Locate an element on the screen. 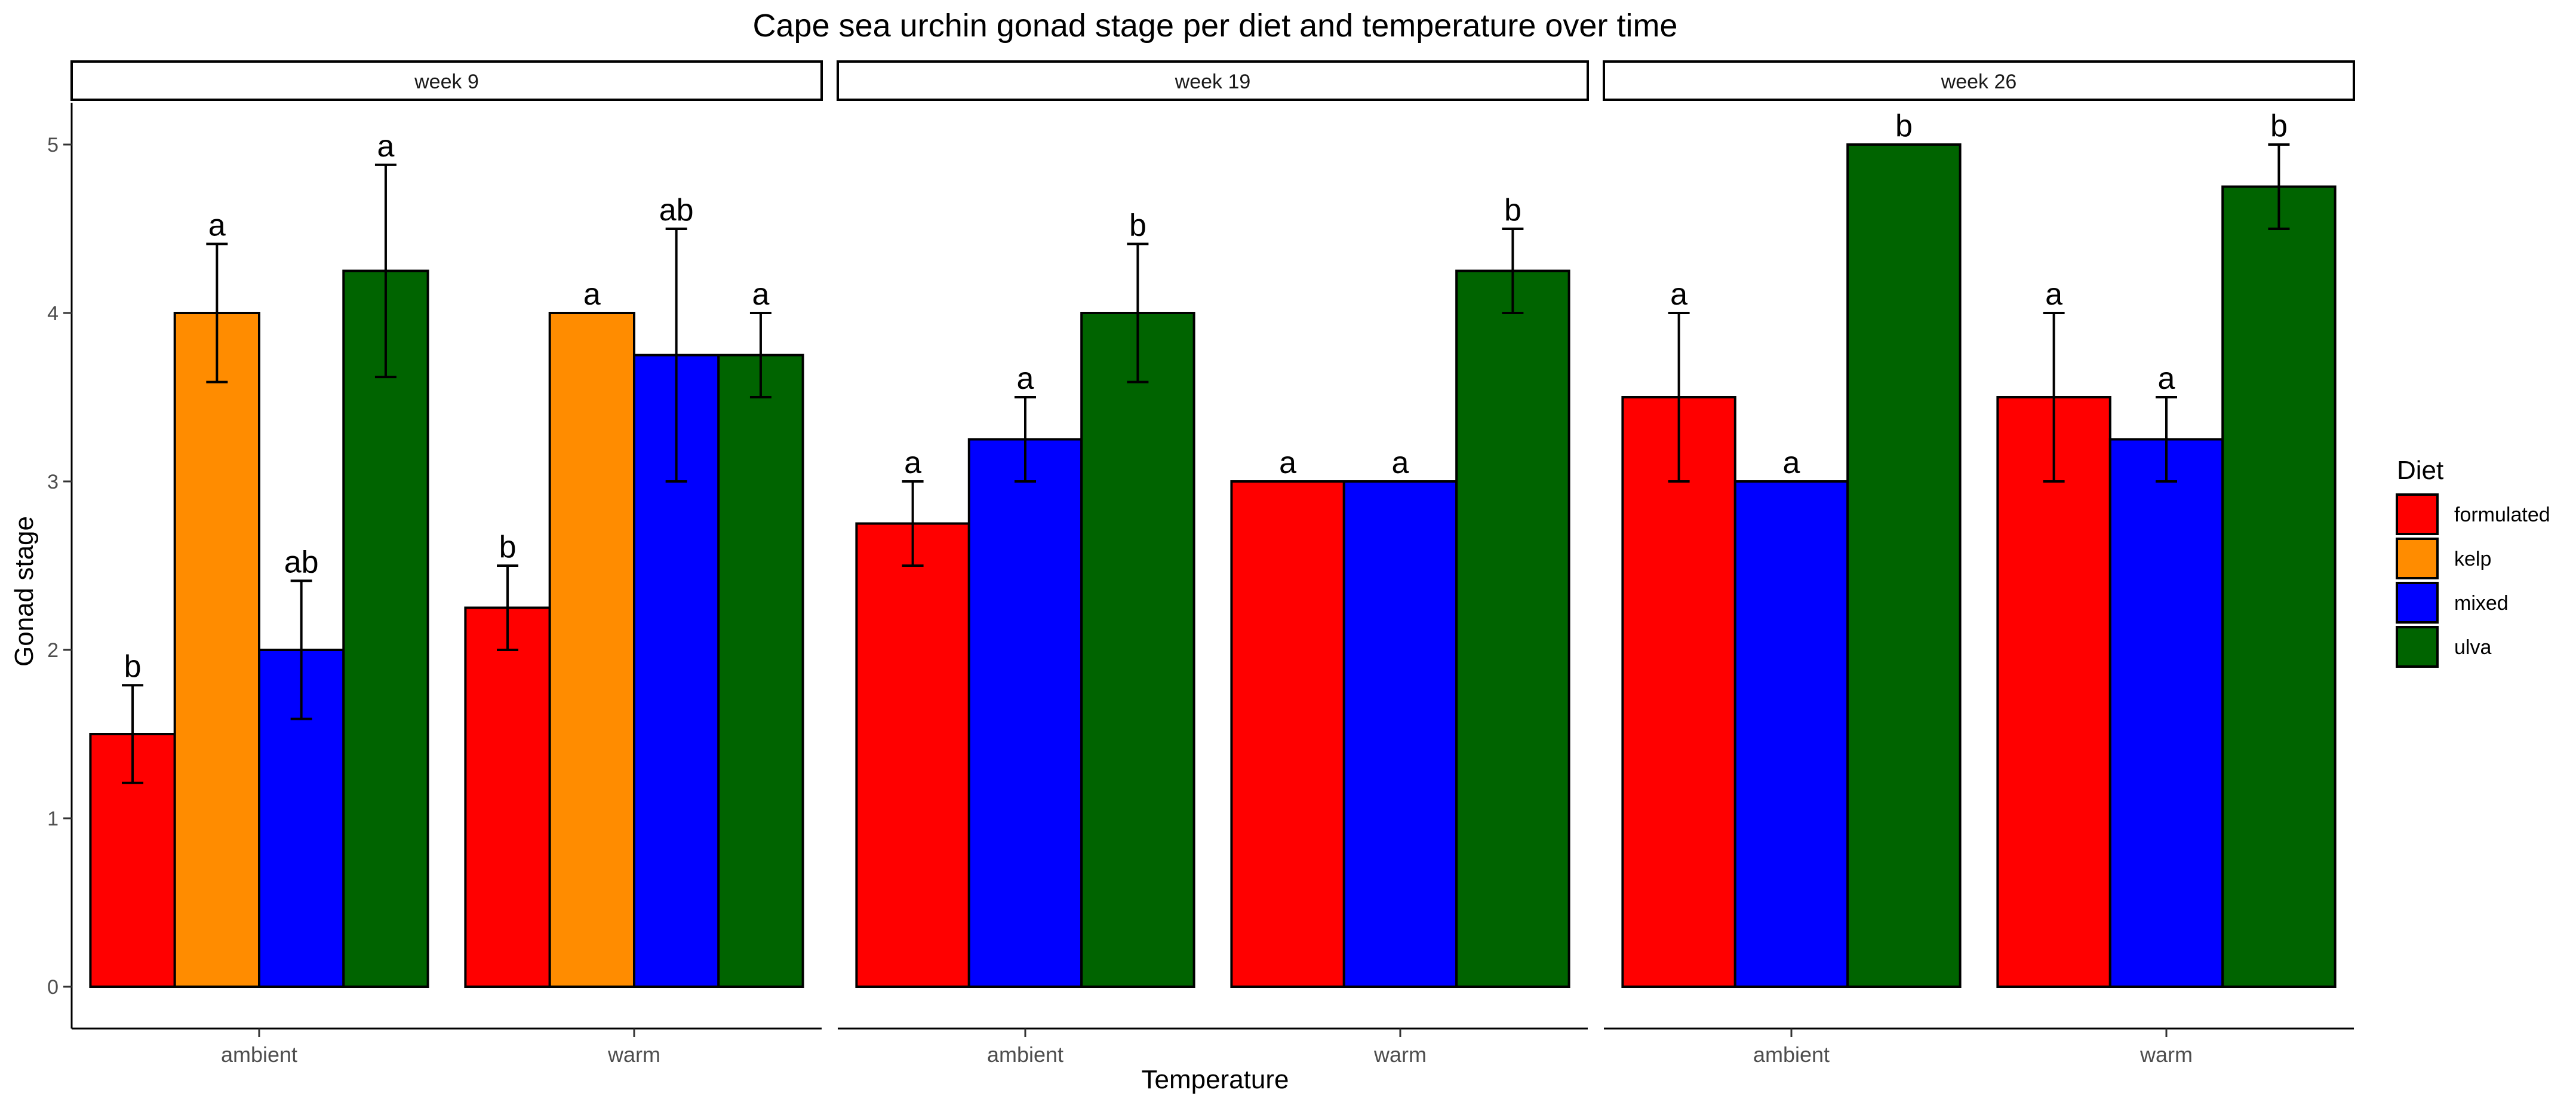 This screenshot has height=1105, width=2576. y-tick-label: 2 is located at coordinates (53, 650).